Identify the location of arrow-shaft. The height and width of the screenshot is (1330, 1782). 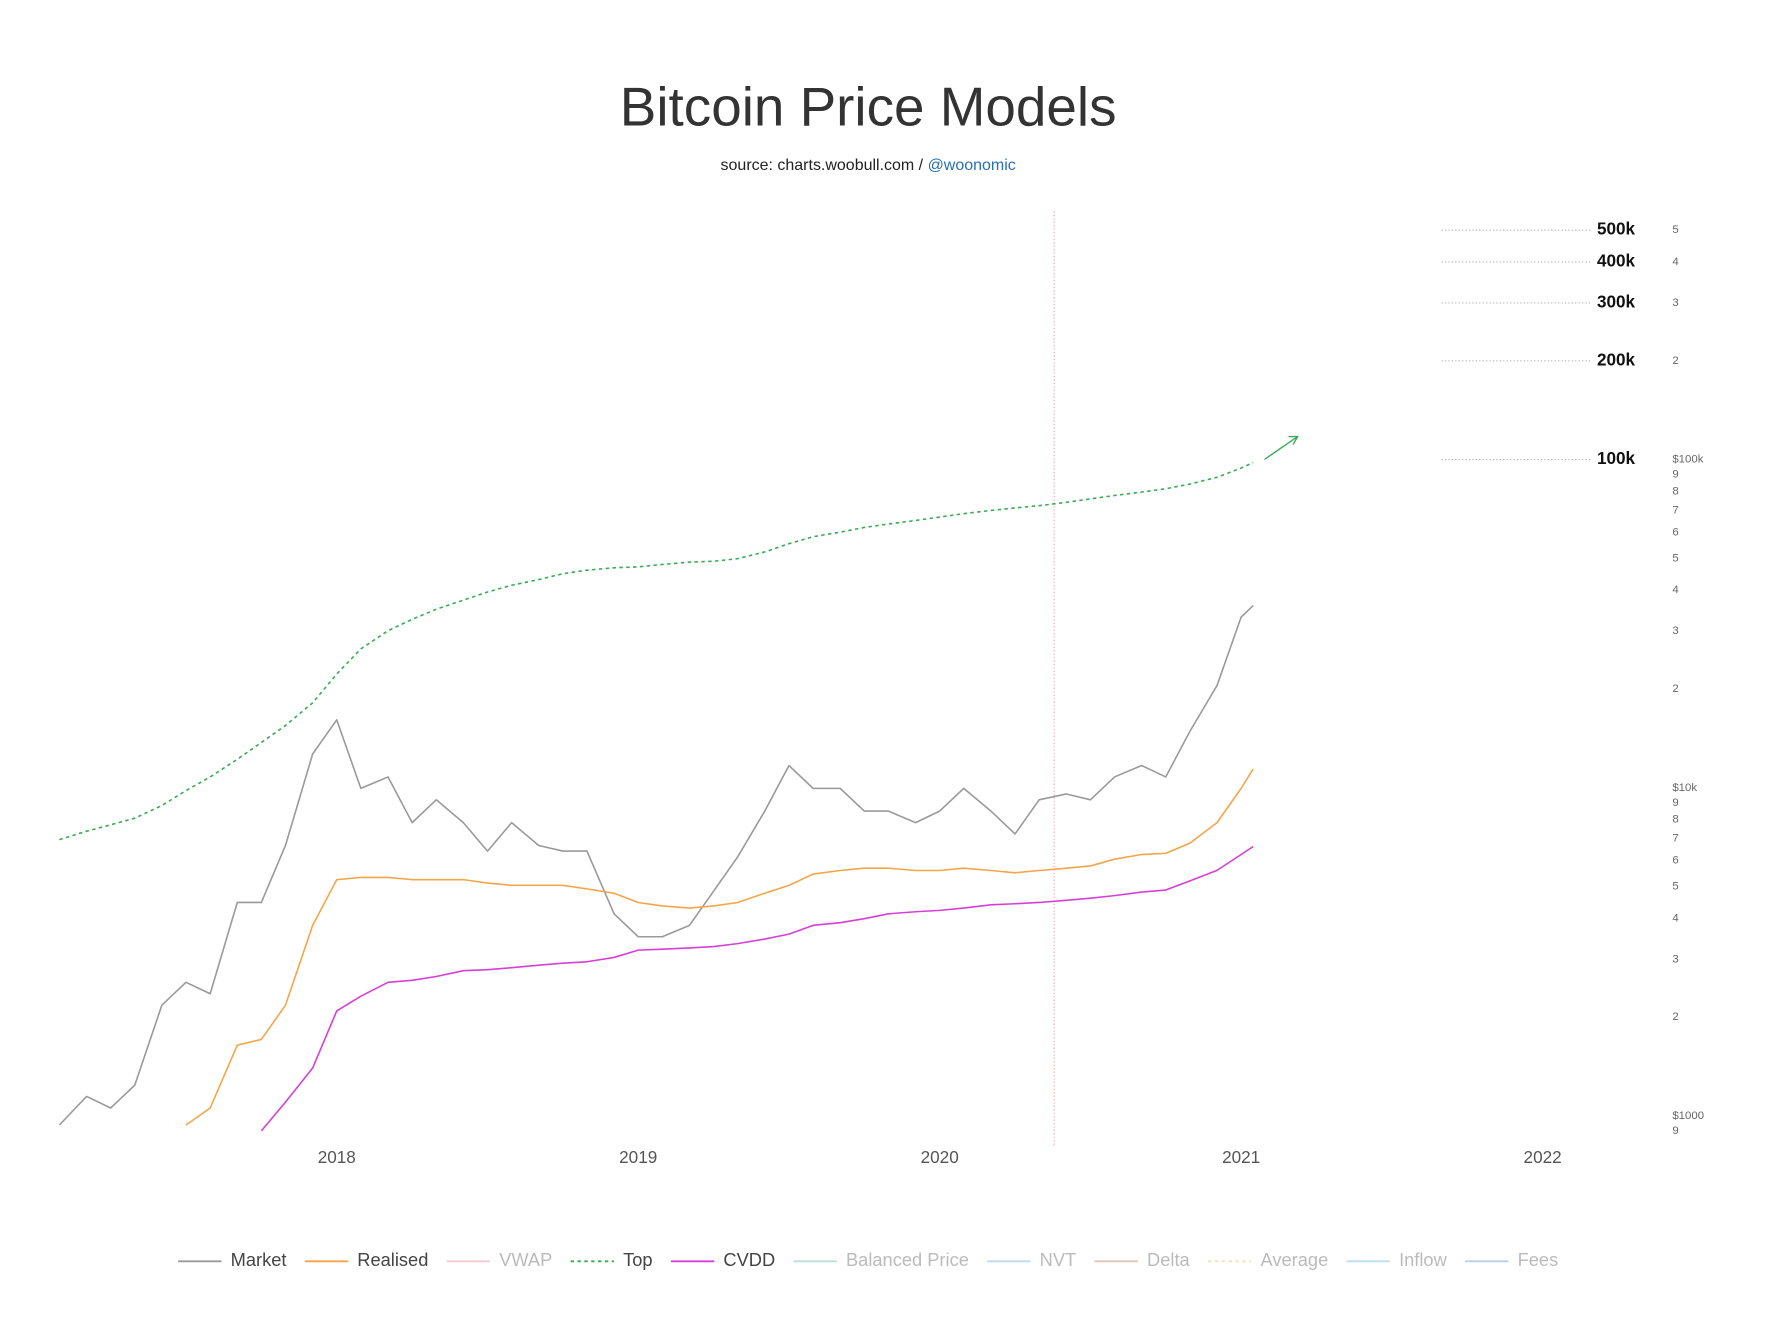
(1281, 447).